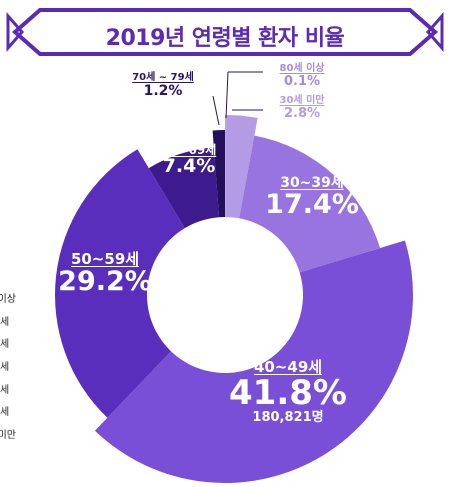 The image size is (450, 487). I want to click on title-banner, so click(225, 32).